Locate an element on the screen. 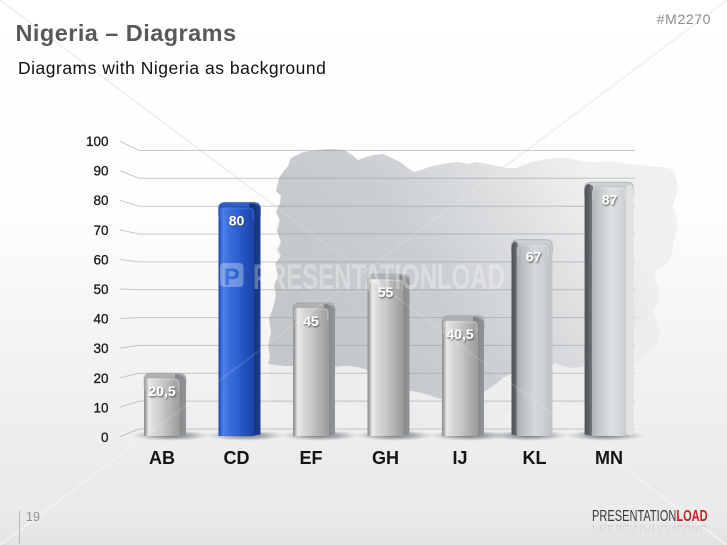 The image size is (727, 545). svg-text: 20,5 is located at coordinates (161, 391).